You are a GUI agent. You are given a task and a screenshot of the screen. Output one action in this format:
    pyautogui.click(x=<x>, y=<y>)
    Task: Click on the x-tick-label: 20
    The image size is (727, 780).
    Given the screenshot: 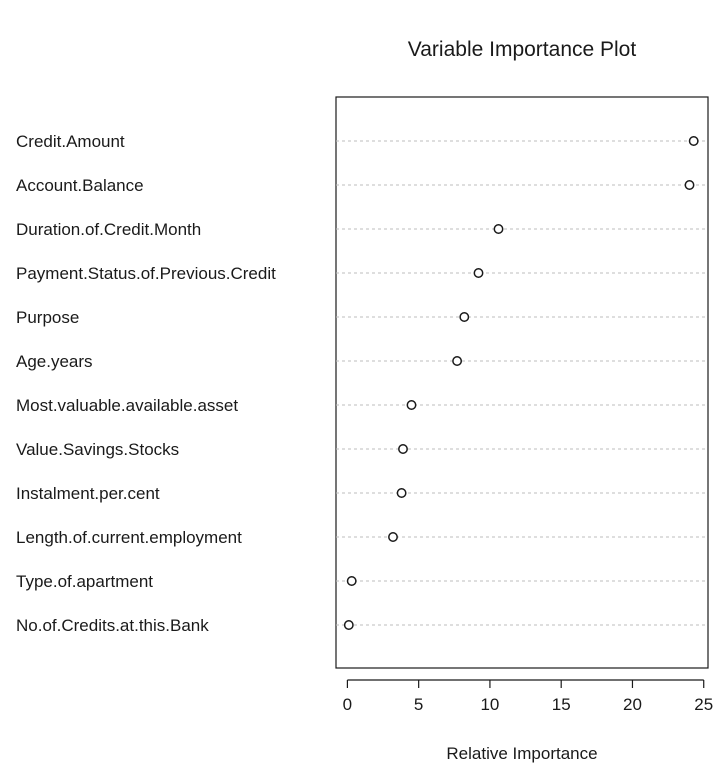 What is the action you would take?
    pyautogui.click(x=632, y=704)
    